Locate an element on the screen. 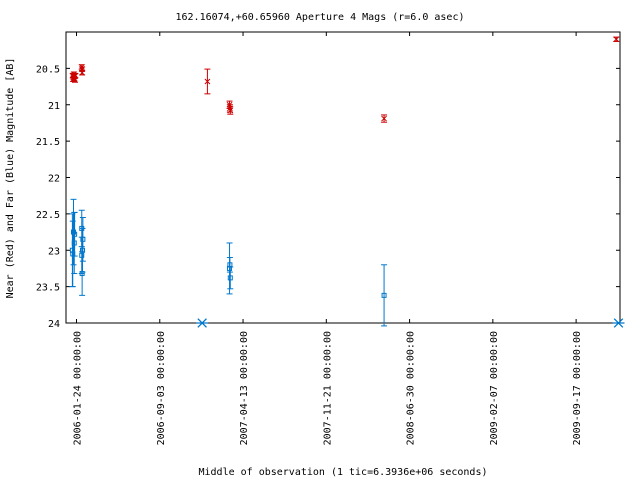  y-tick-label: 22 is located at coordinates (54, 179).